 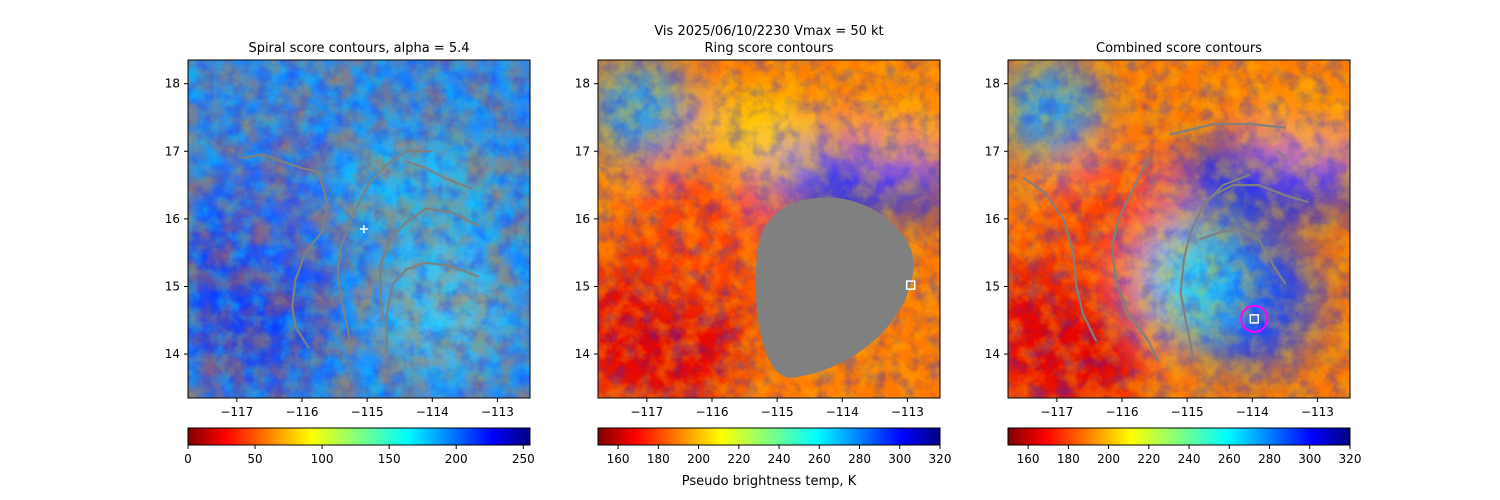 I want to click on ring-center-square-marker, so click(x=910, y=285).